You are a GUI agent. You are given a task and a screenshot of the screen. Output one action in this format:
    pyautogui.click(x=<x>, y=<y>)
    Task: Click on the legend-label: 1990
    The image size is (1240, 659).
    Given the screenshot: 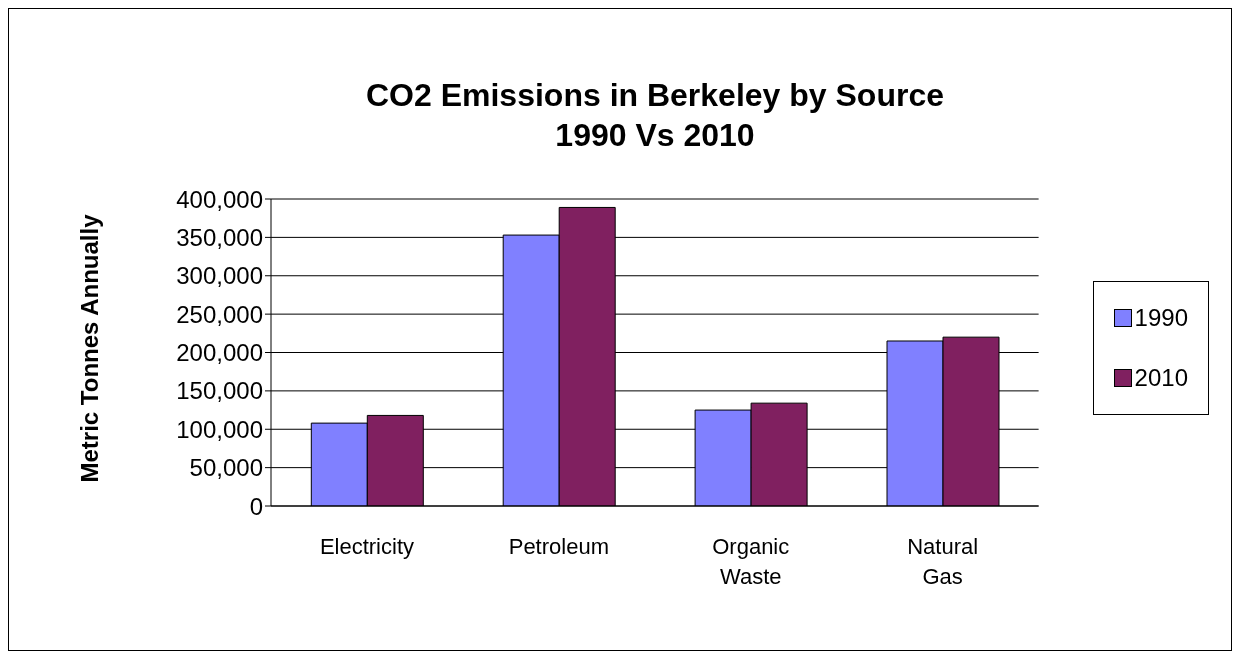 What is the action you would take?
    pyautogui.click(x=1160, y=318)
    